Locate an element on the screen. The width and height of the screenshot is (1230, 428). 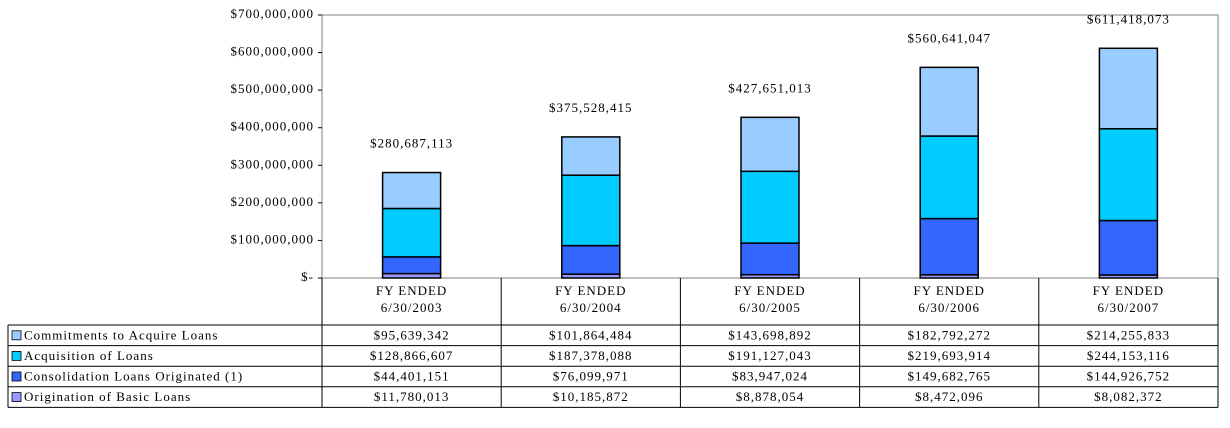
y-tick-label: $500,000,000 is located at coordinates (273, 88).